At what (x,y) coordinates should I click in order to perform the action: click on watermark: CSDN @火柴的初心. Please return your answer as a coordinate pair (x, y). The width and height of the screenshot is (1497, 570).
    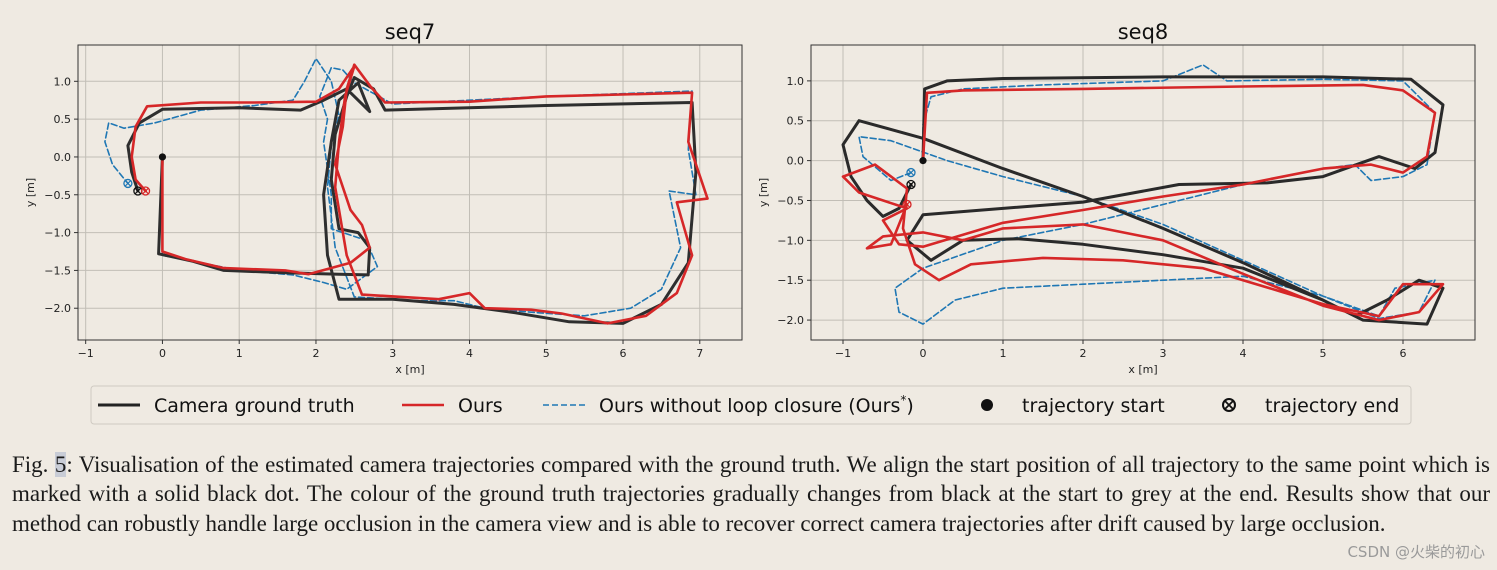
    Looking at the image, I should click on (1416, 552).